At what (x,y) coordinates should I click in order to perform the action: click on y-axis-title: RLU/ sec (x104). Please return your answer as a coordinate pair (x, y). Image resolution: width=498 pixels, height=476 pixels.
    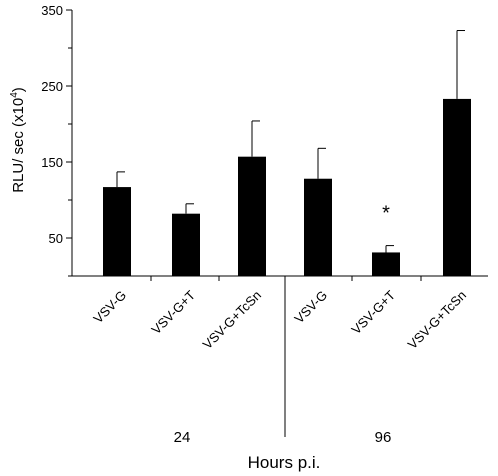
    Looking at the image, I should click on (18, 140).